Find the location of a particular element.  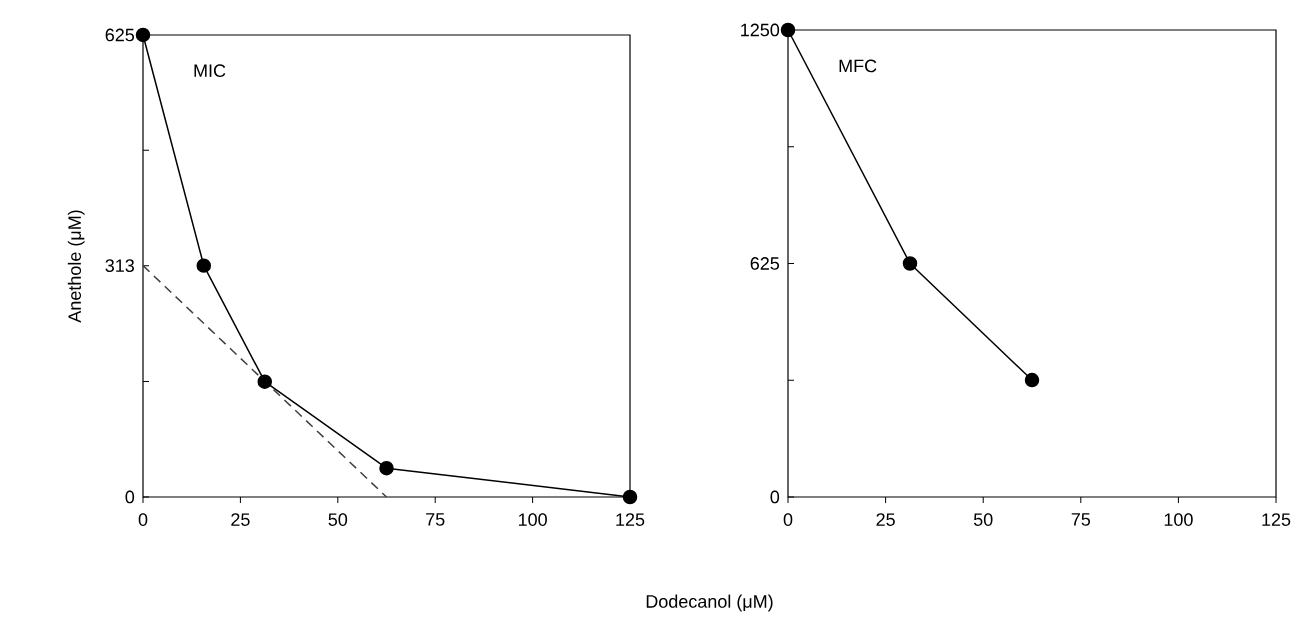

y-tick-label: 313 is located at coordinates (120, 265).